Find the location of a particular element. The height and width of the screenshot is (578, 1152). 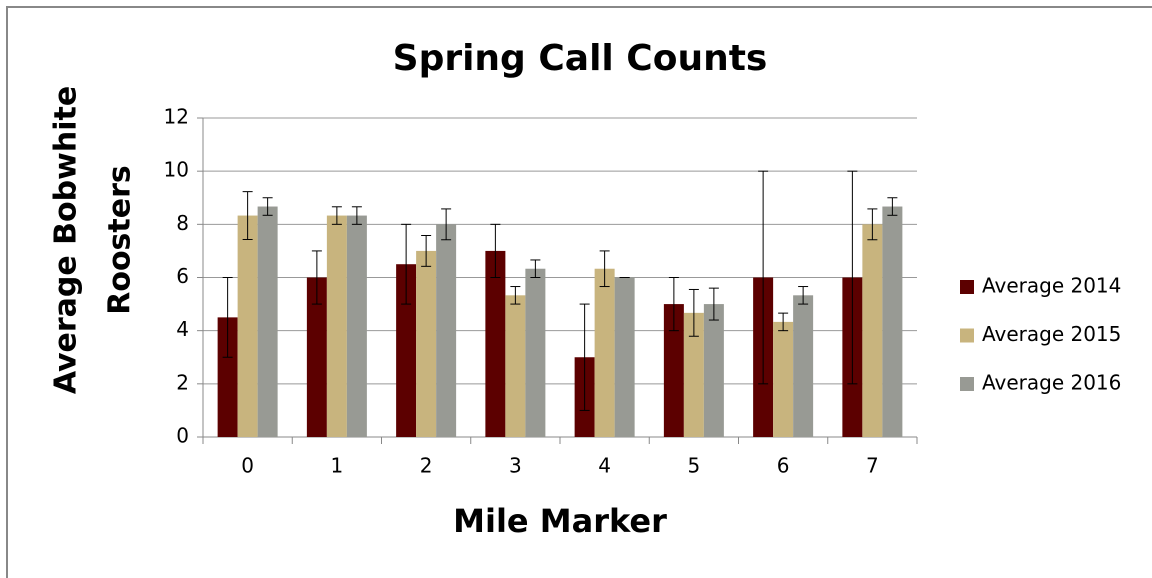

chart-title: Spring Call Counts is located at coordinates (580, 58).